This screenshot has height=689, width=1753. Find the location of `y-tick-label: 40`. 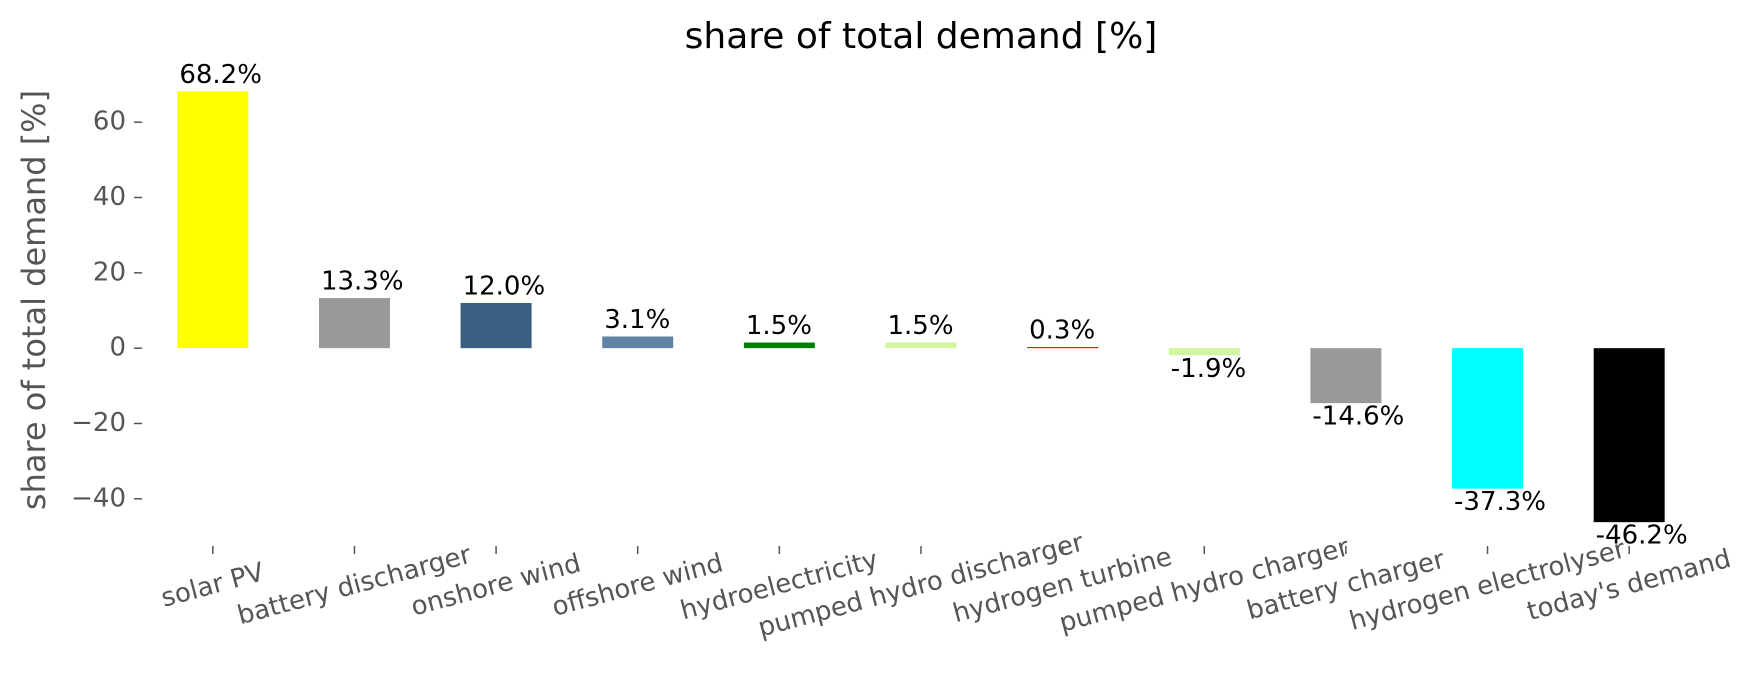

y-tick-label: 40 is located at coordinates (109, 197).